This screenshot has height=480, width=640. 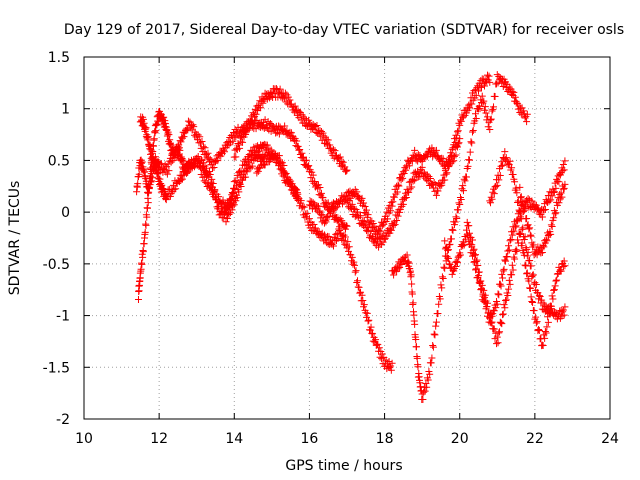 I want to click on y-tick-label: 0.5, so click(x=59, y=161).